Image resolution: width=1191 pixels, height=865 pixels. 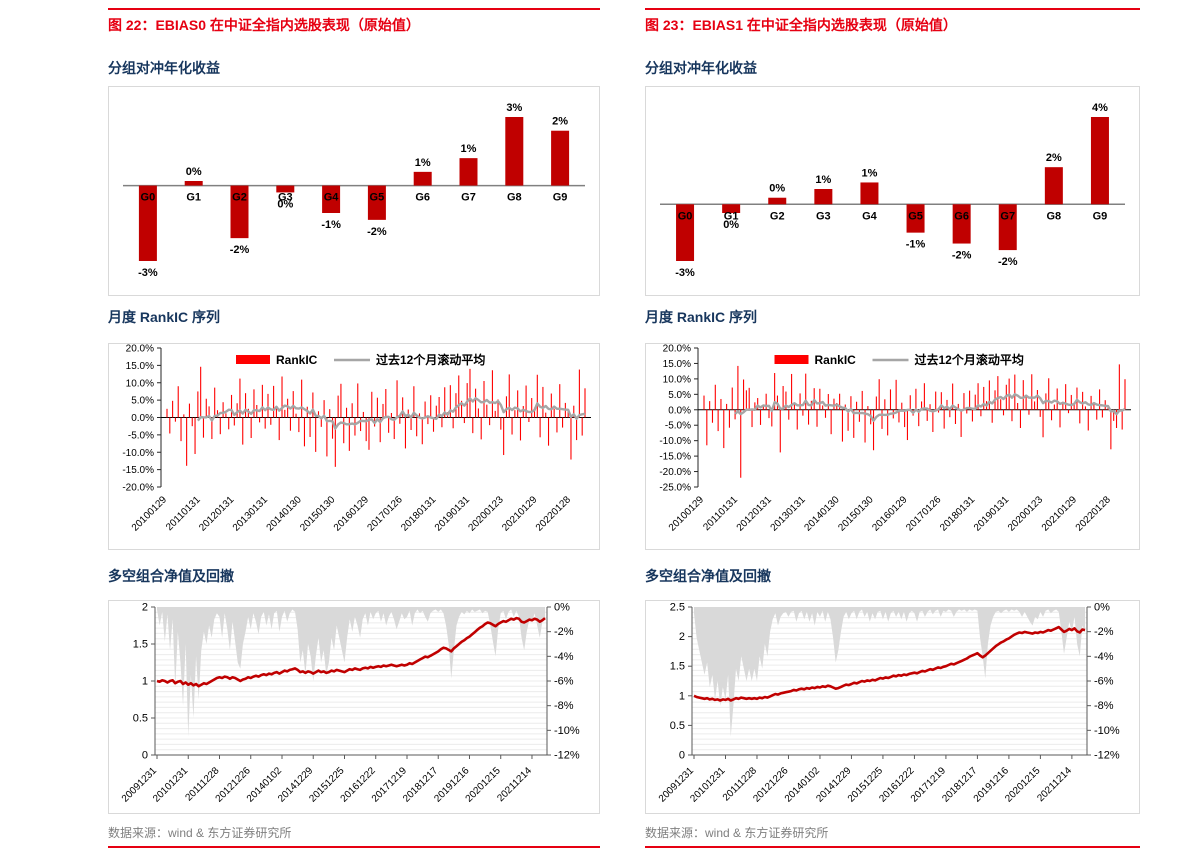 What do you see at coordinates (564, 657) in the screenshot?
I see `svg-text: -4%` at bounding box center [564, 657].